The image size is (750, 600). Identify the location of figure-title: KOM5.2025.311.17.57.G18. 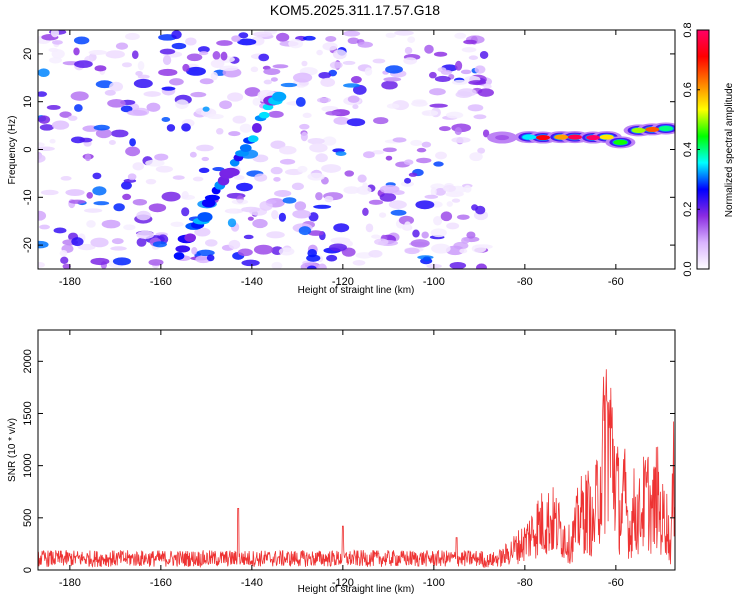
(355, 10).